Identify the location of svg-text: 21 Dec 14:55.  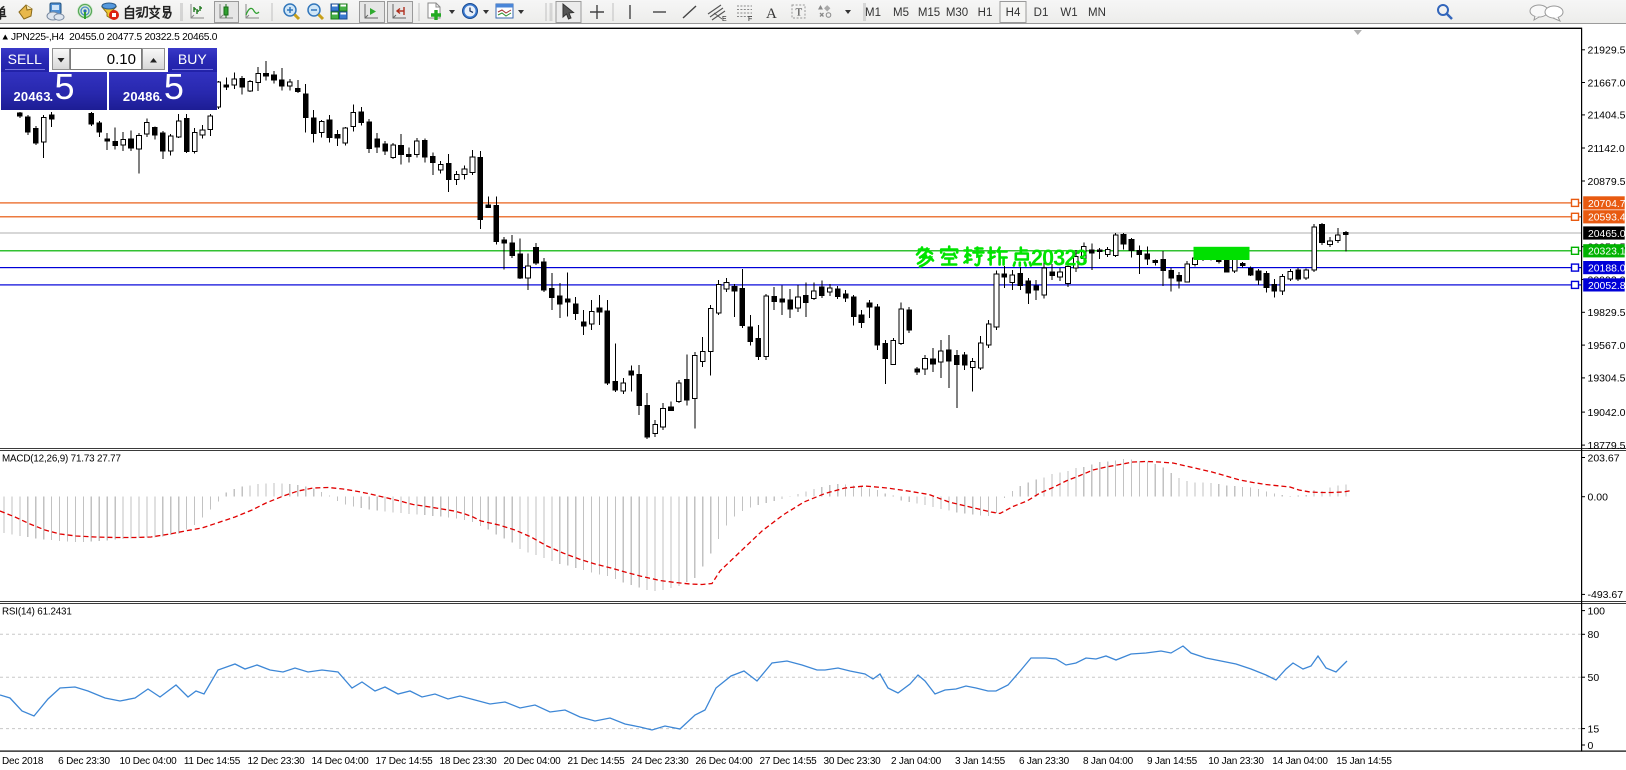
(596, 761).